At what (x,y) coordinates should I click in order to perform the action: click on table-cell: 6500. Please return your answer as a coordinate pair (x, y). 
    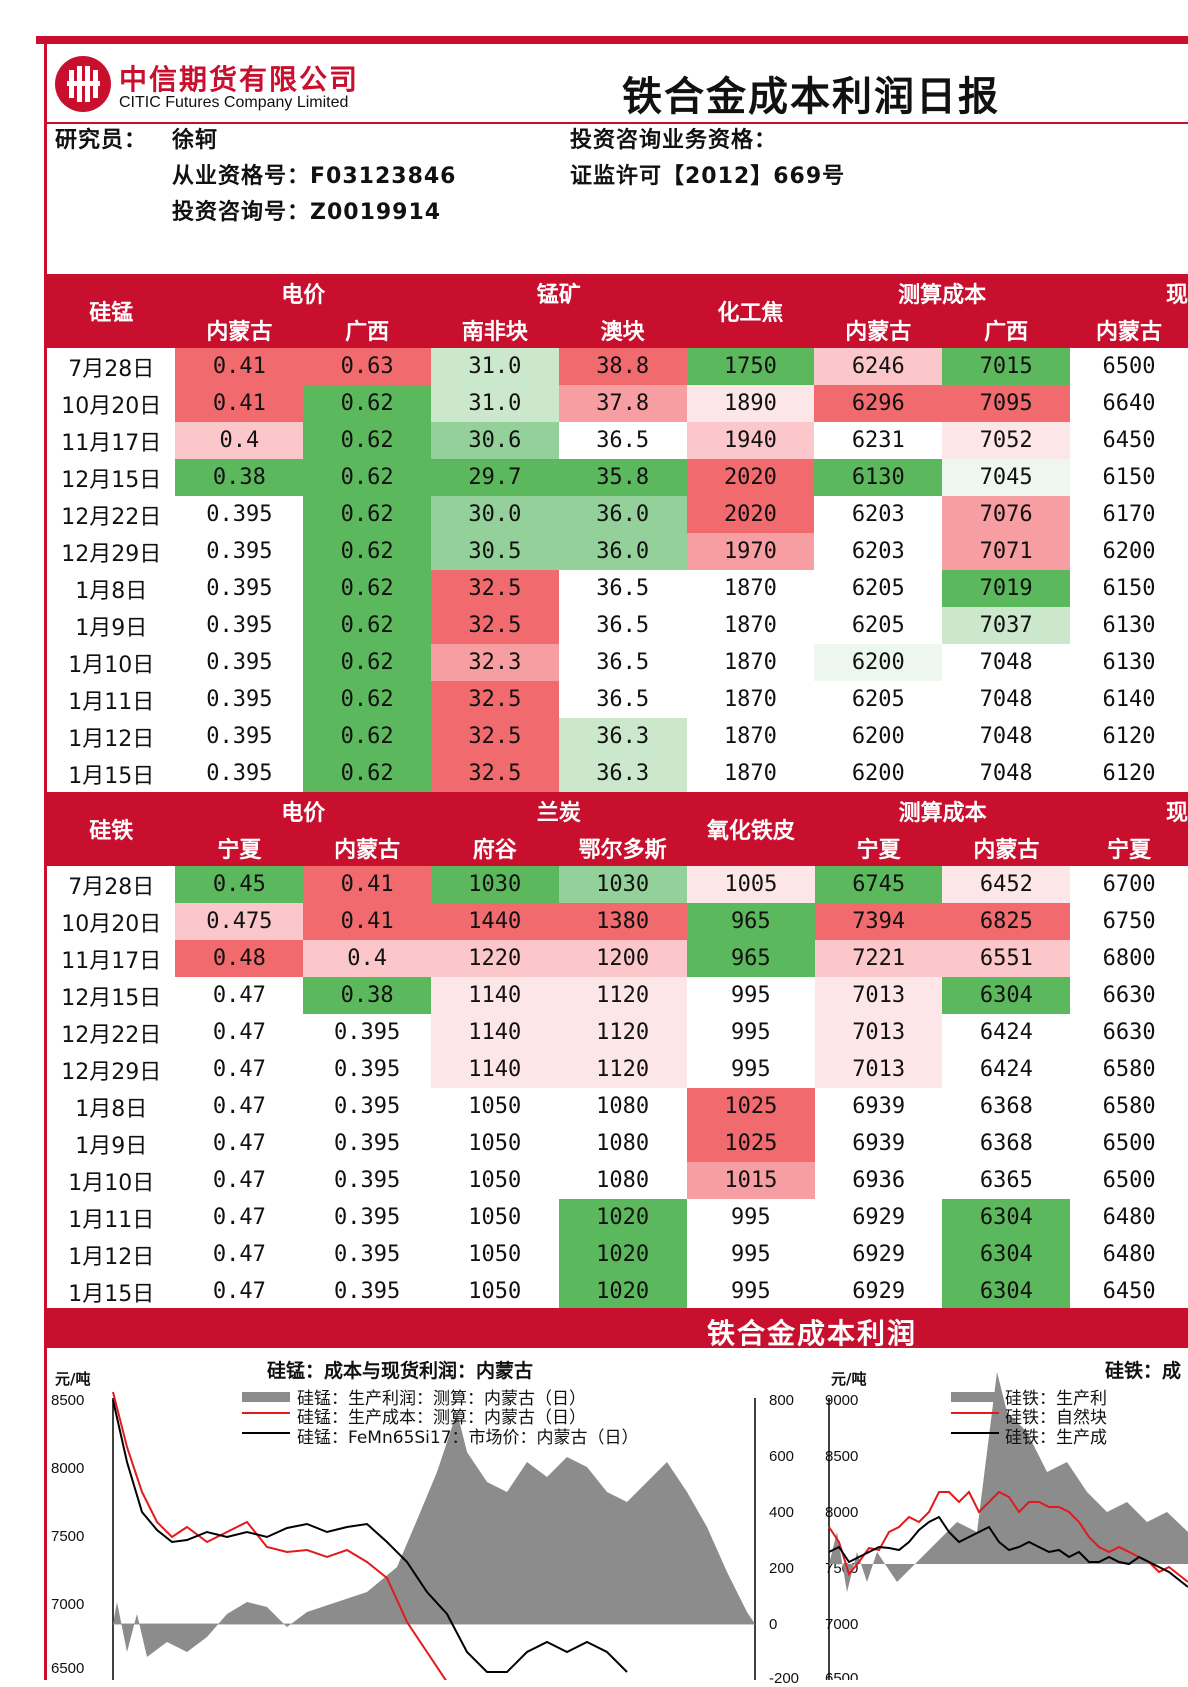
    Looking at the image, I should click on (1129, 1180).